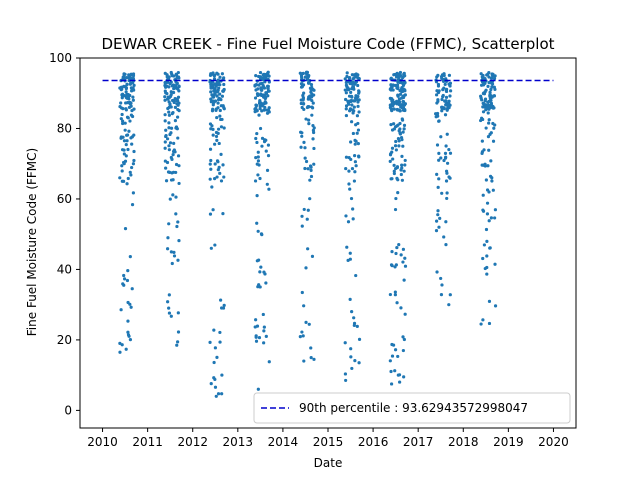 This screenshot has height=480, width=640. What do you see at coordinates (64, 269) in the screenshot?
I see `y-tick-label: 40` at bounding box center [64, 269].